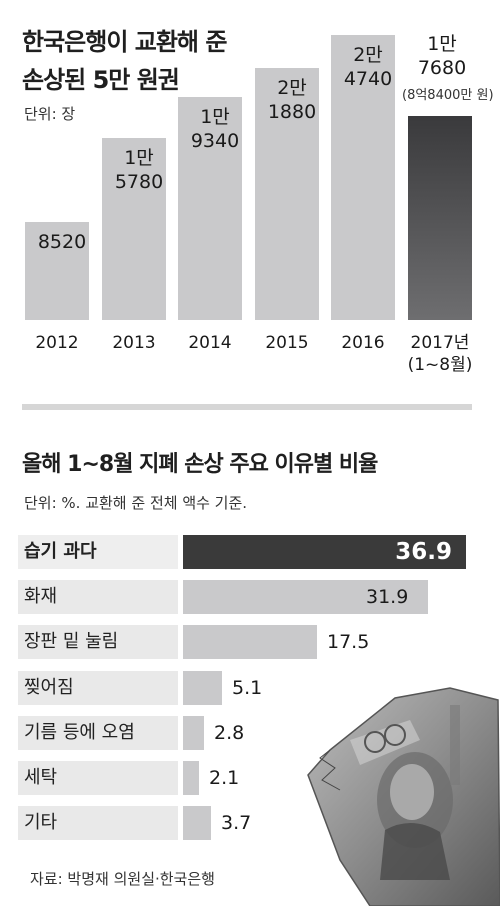  Describe the element at coordinates (98, 733) in the screenshot. I see `category-label-4: 기름 등에 오염` at that location.